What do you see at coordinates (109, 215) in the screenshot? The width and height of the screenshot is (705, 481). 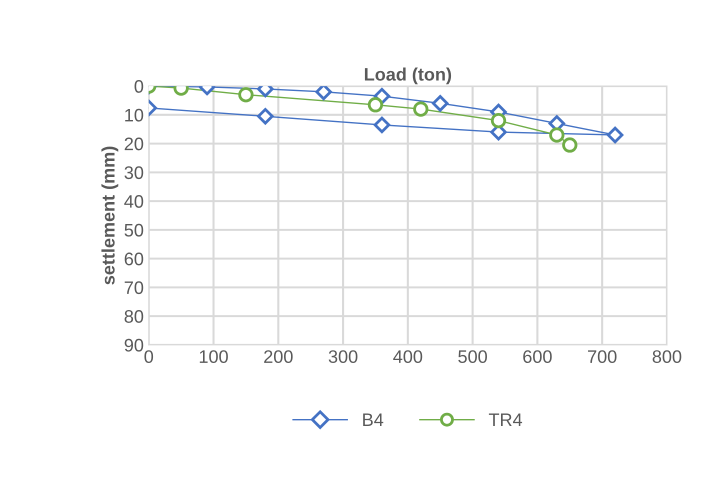 I see `y-axis-title: settlement (mm)` at bounding box center [109, 215].